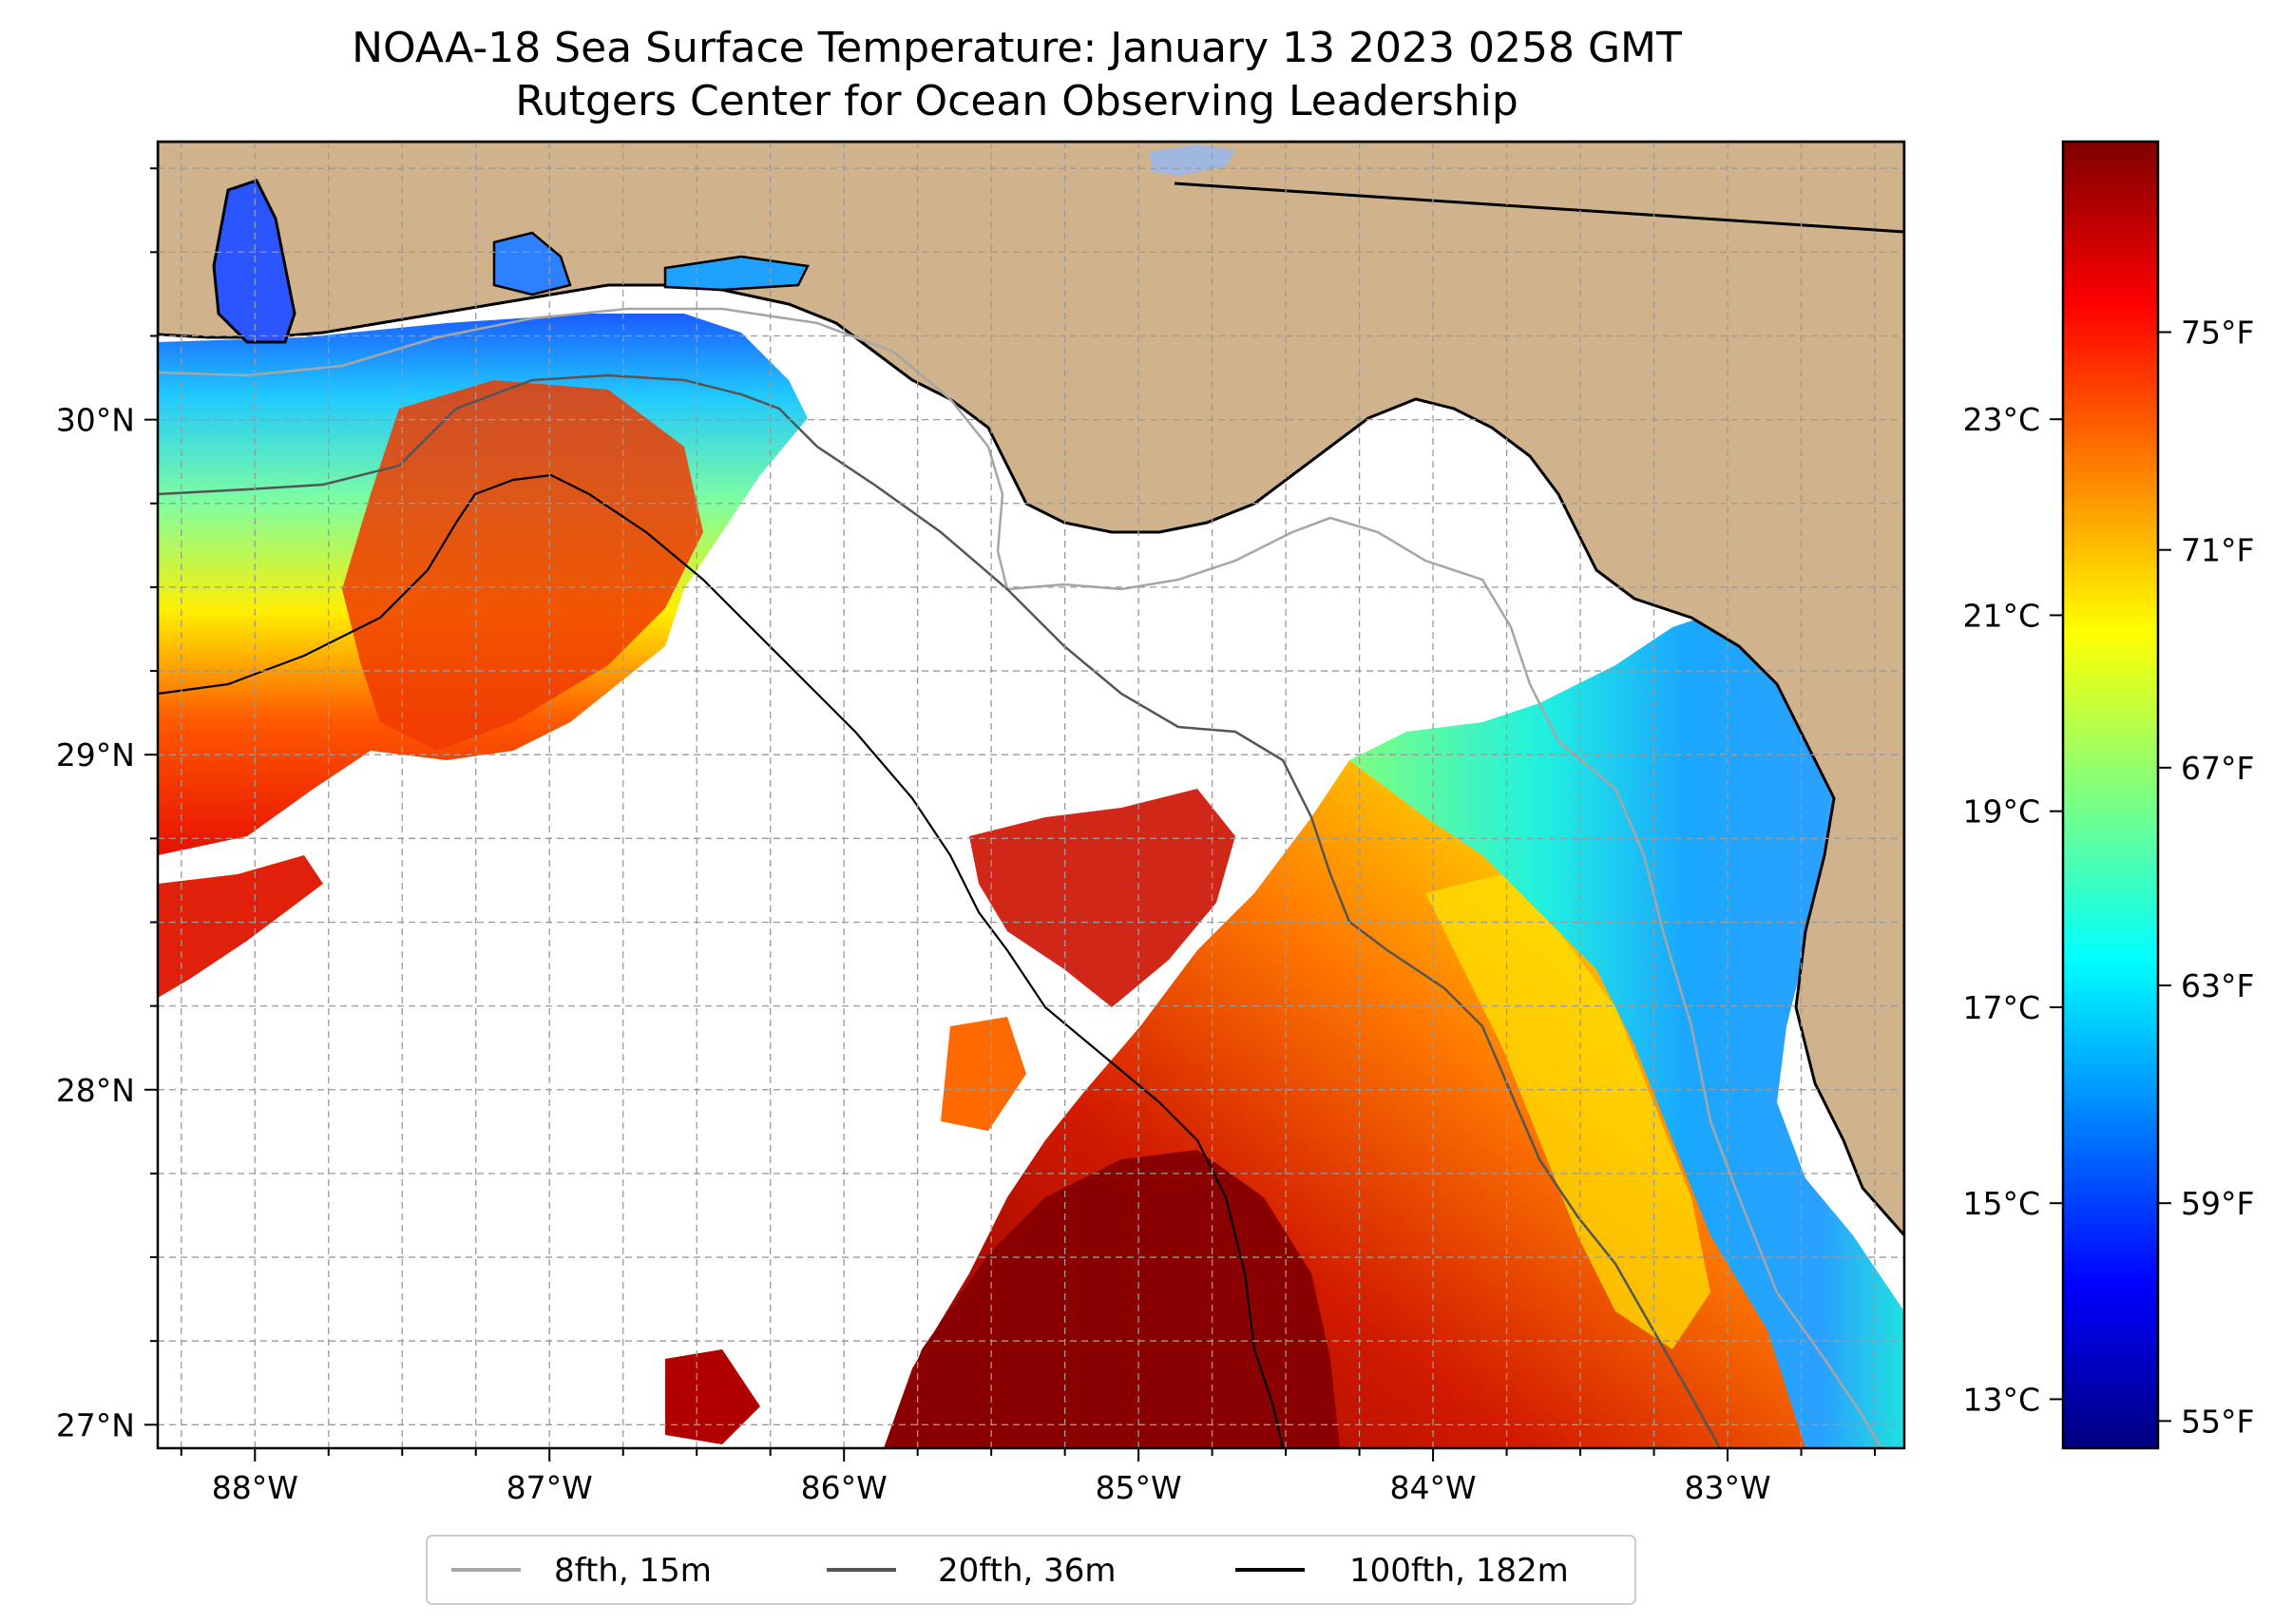 The height and width of the screenshot is (1624, 2292). I want to click on lon-tick-label: 85°W, so click(1139, 1487).